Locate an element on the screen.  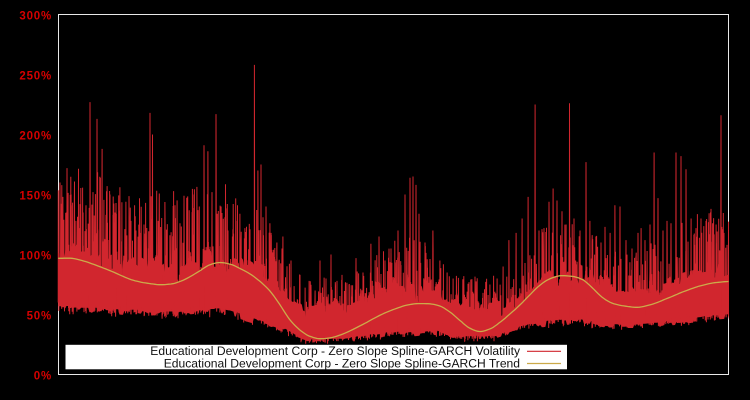
svg-text: 50% is located at coordinates (39, 317).